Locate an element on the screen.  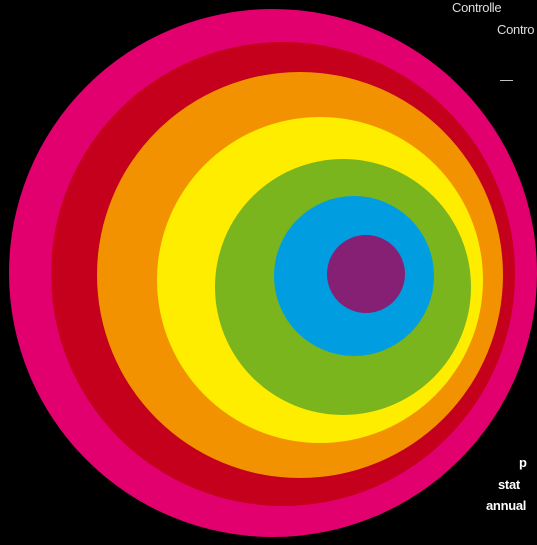
top-line: Controlle is located at coordinates (477, 7).